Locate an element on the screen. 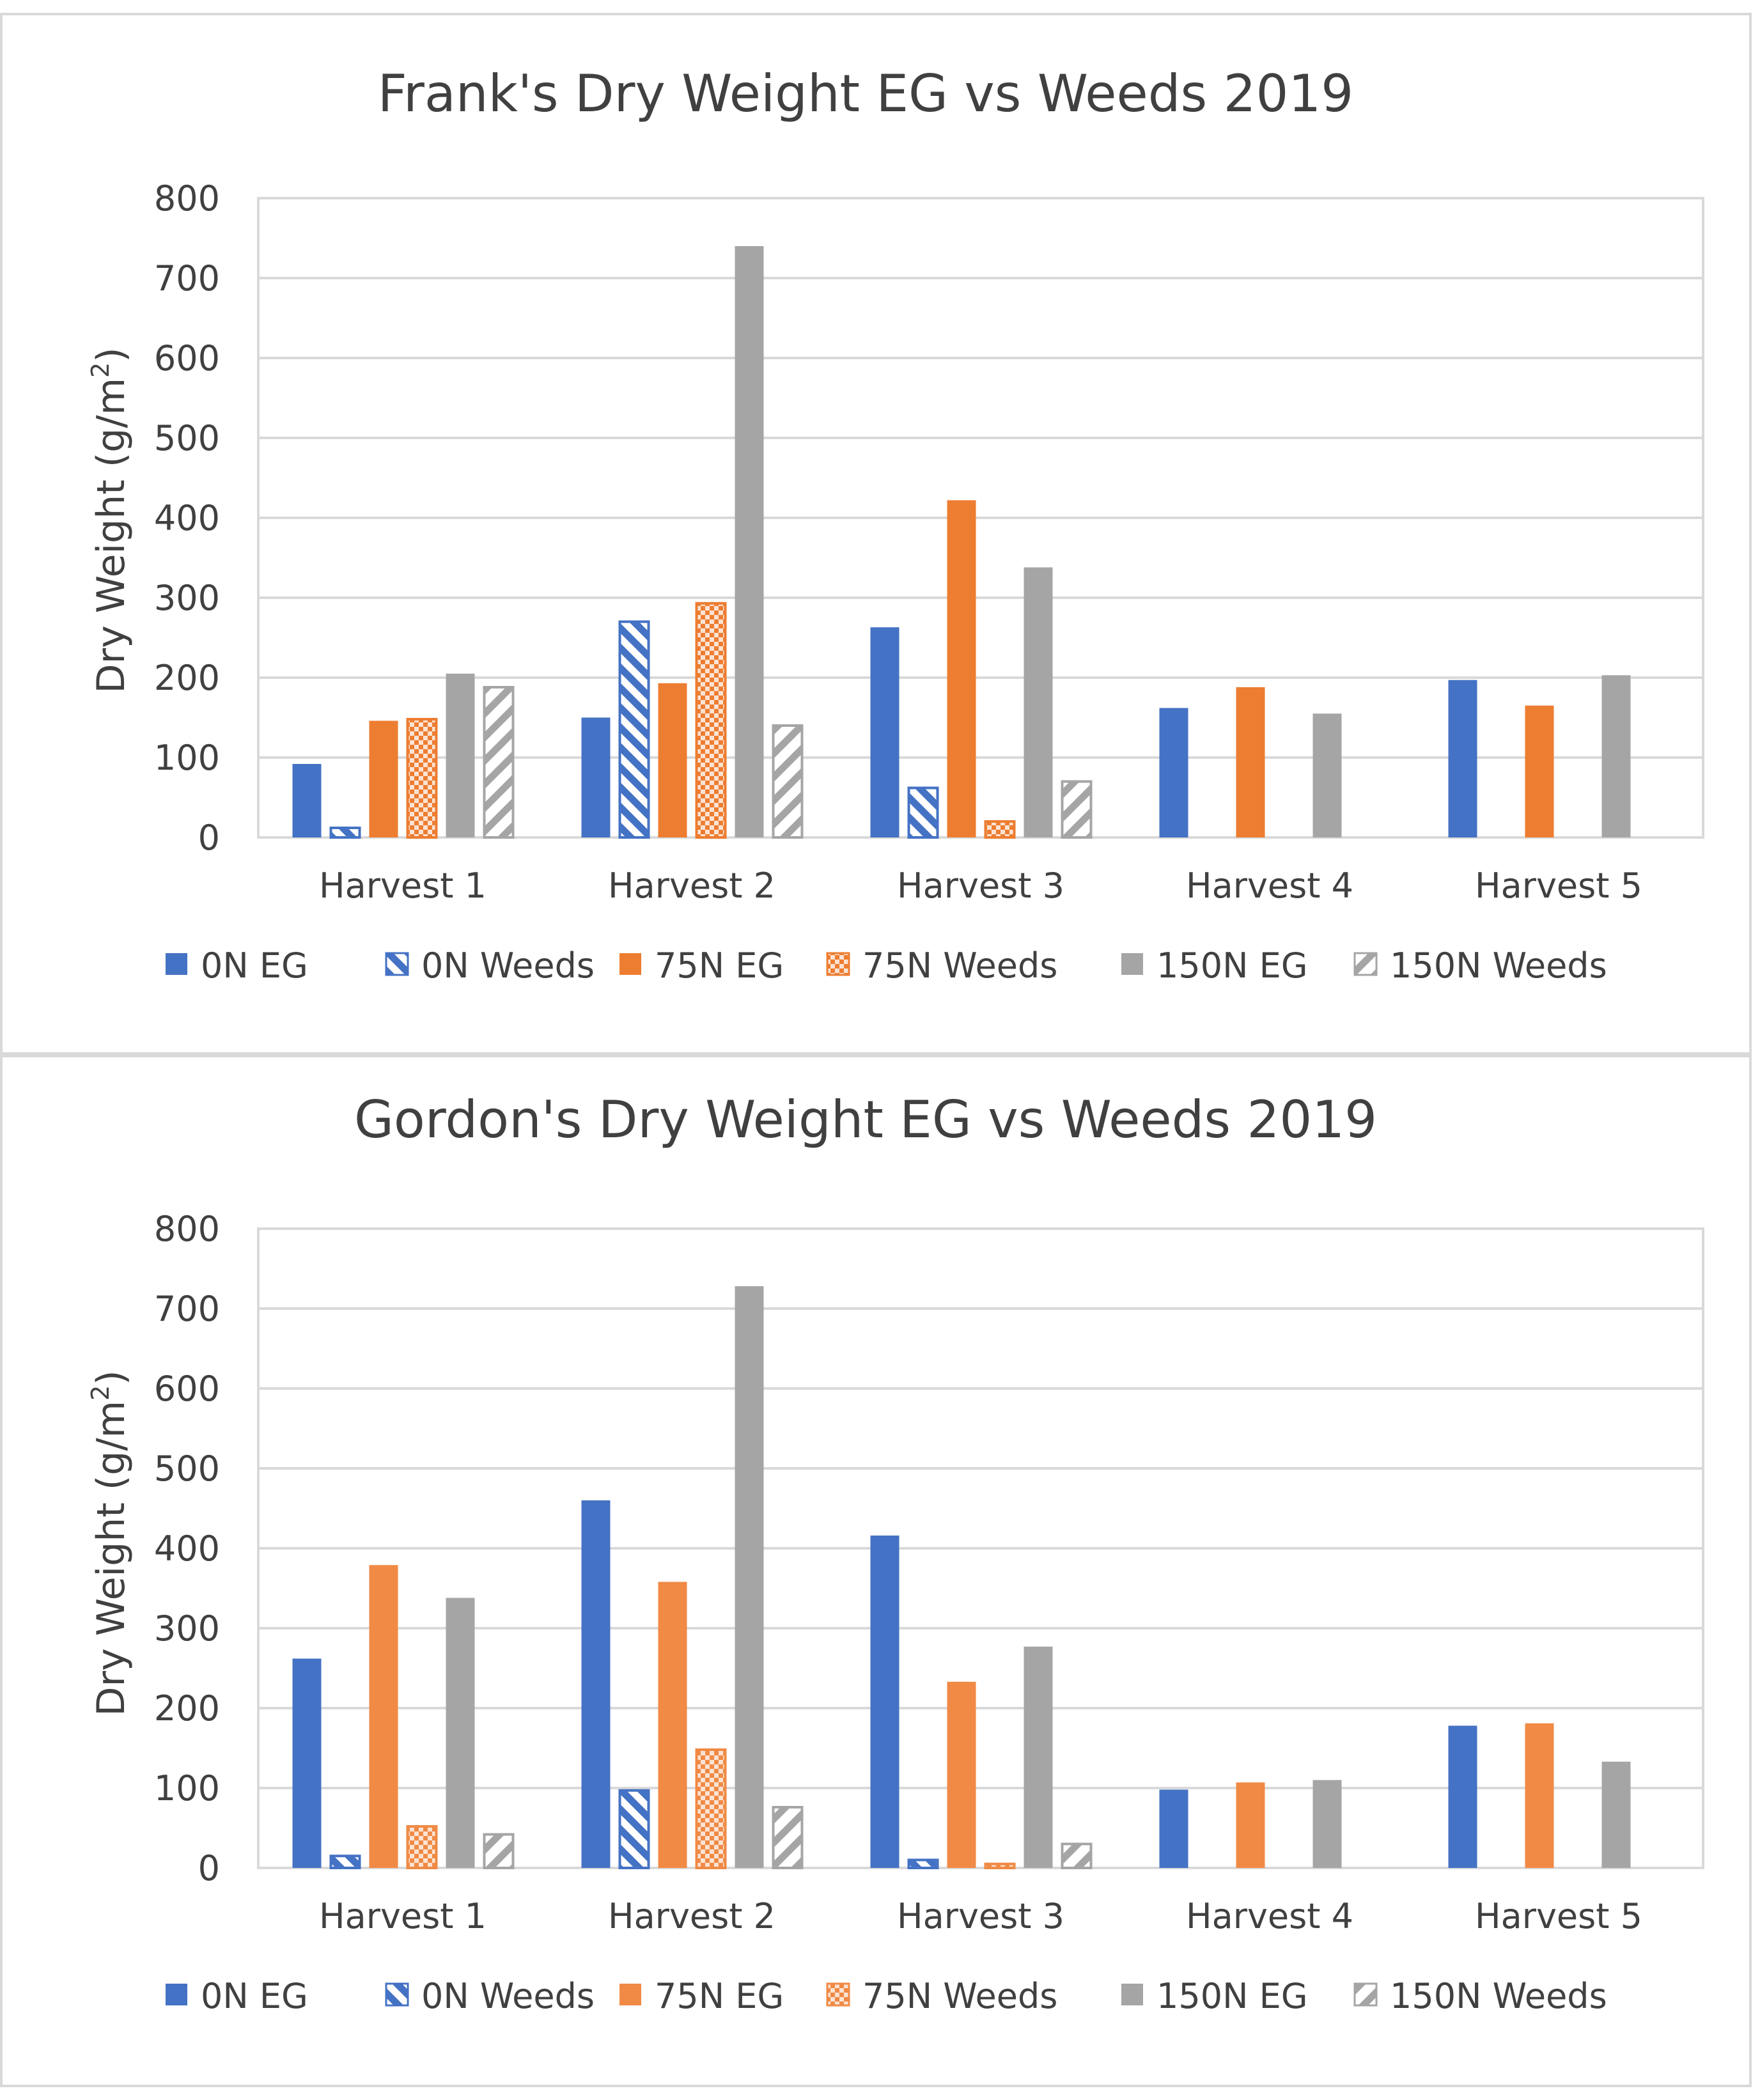  y-tick-label: 200 is located at coordinates (187, 1708).